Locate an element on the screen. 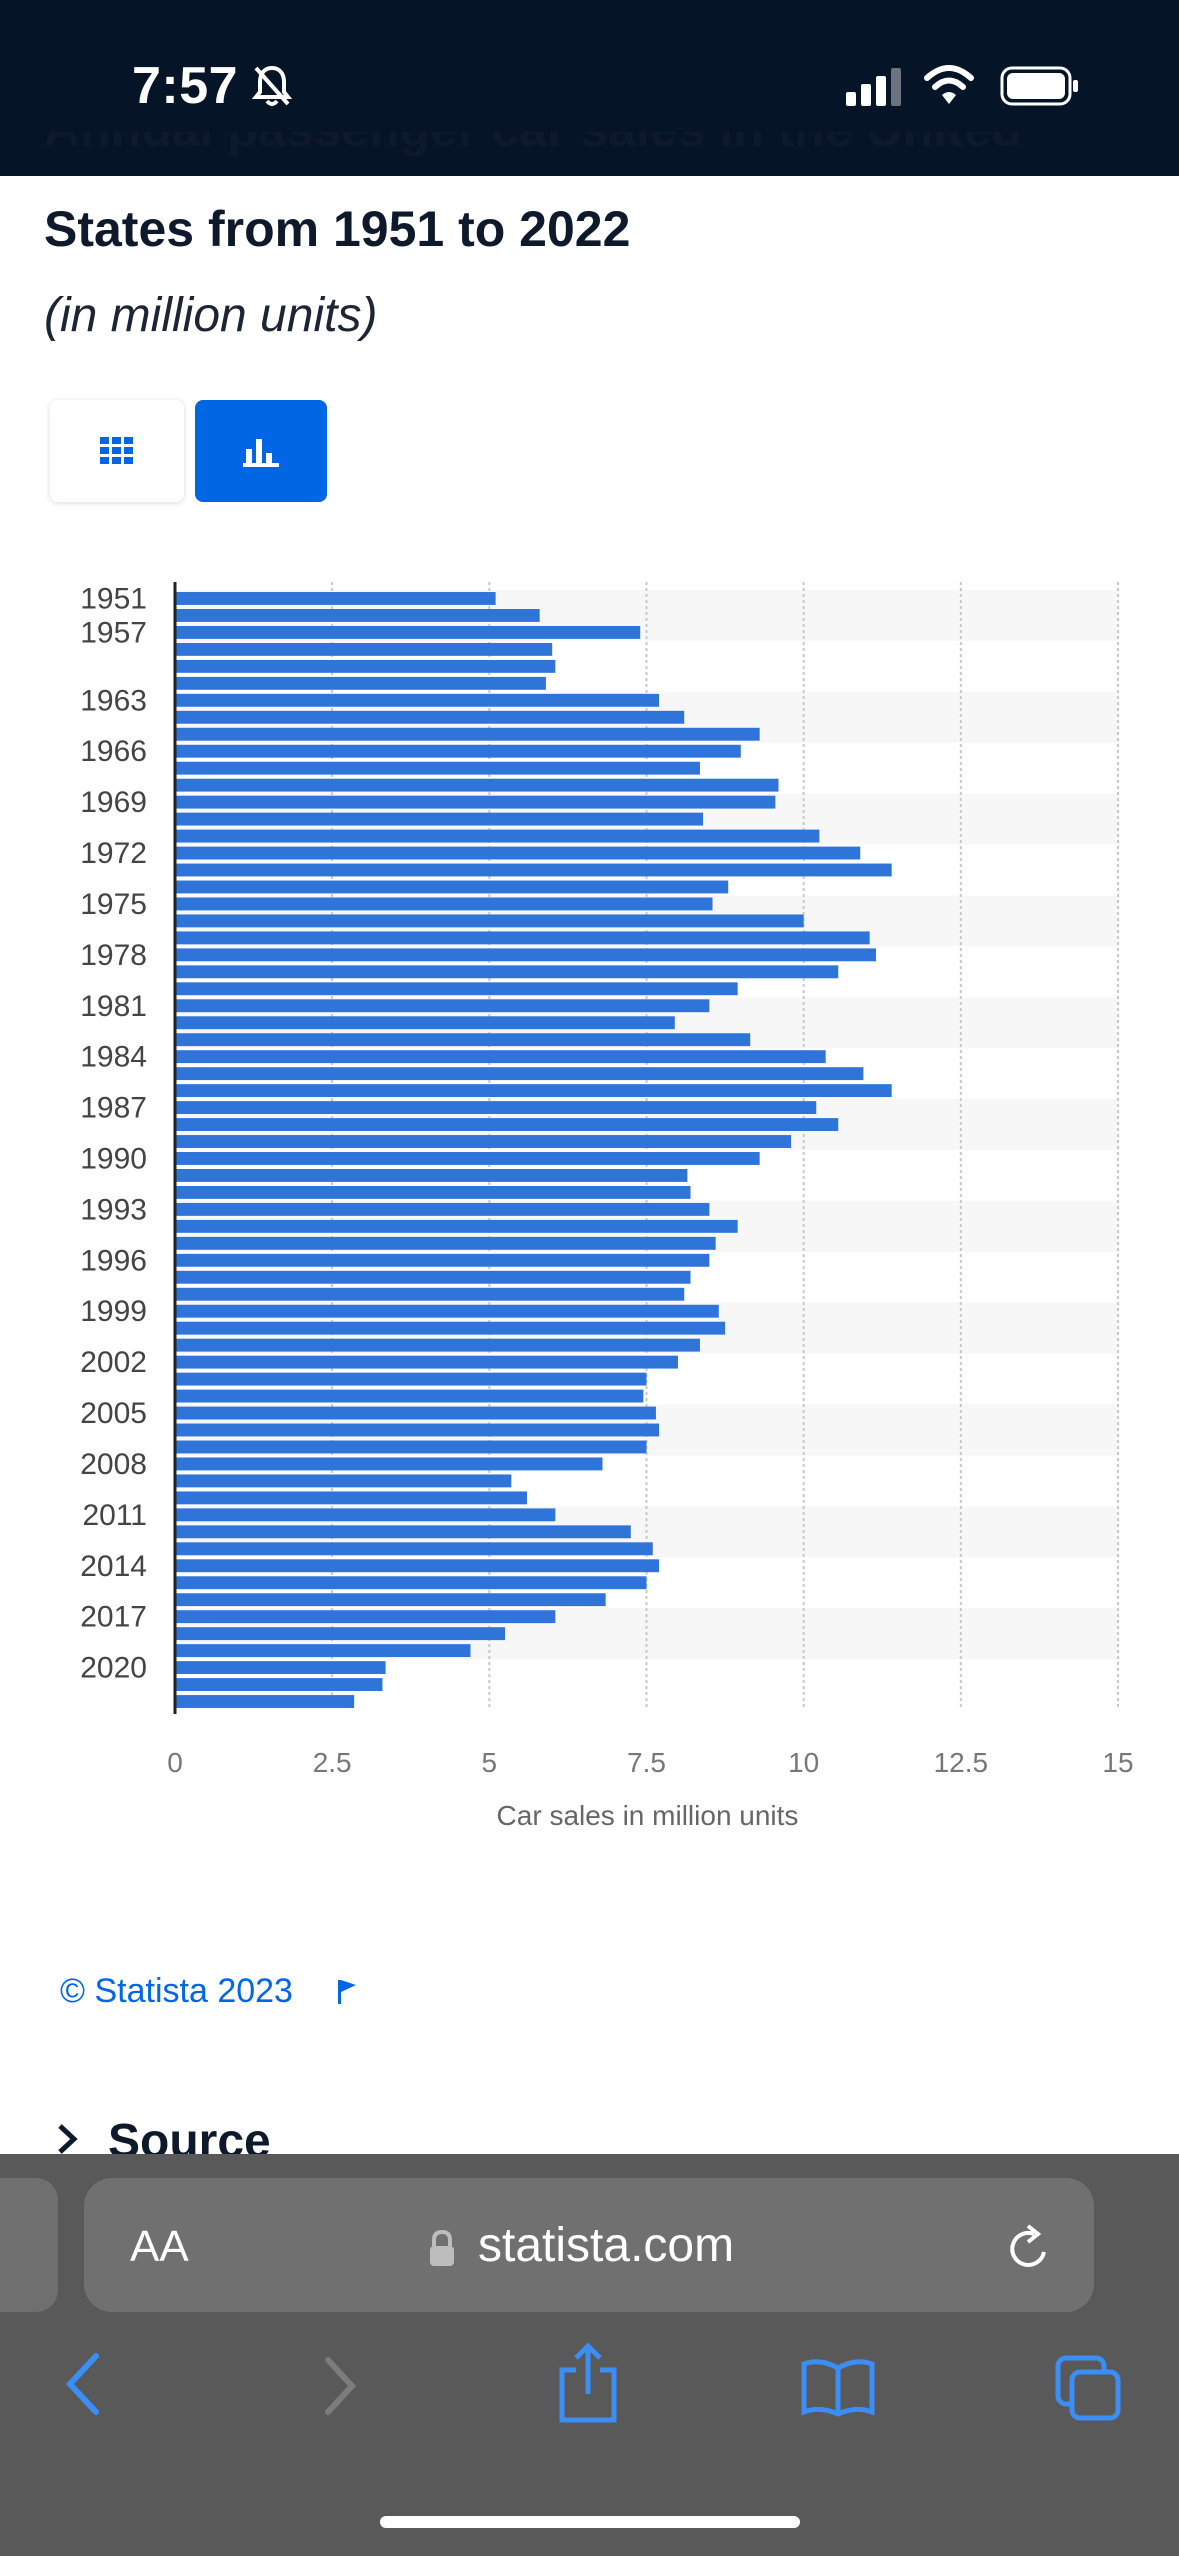 The width and height of the screenshot is (1179, 2556). tabs-icon is located at coordinates (1089, 2388).